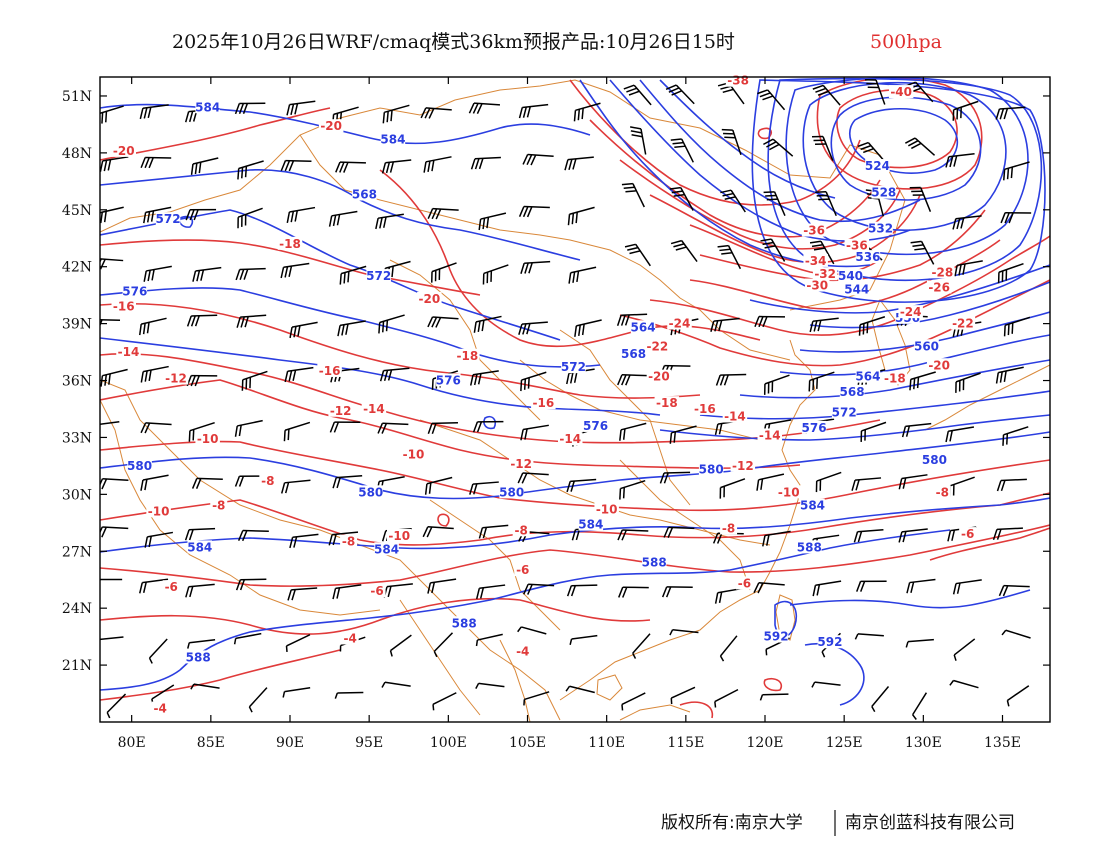  What do you see at coordinates (607, 509) in the screenshot?
I see `temperature-contour-label: -10` at bounding box center [607, 509].